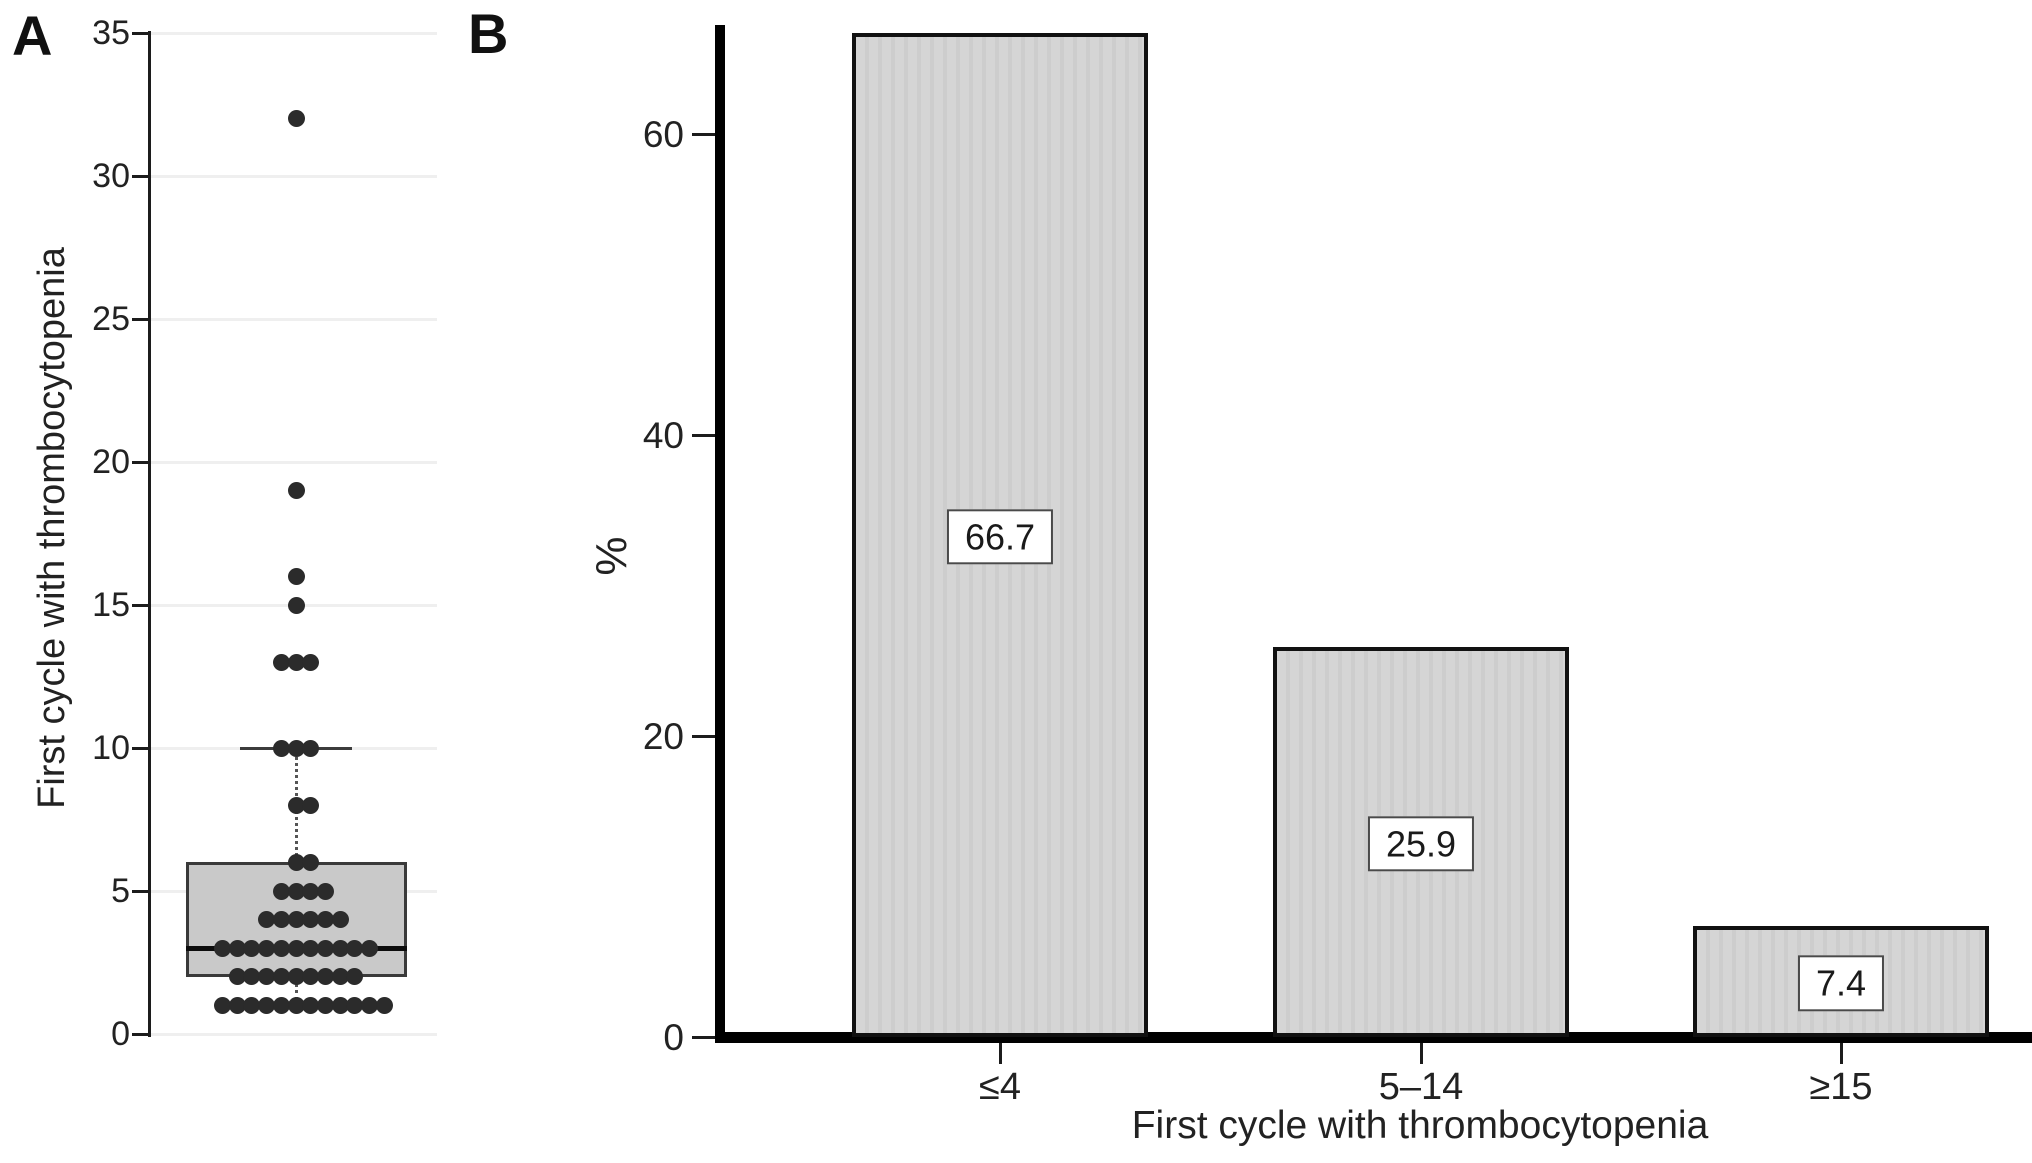  What do you see at coordinates (111, 605) in the screenshot?
I see `y-axis-tick-label: 15` at bounding box center [111, 605].